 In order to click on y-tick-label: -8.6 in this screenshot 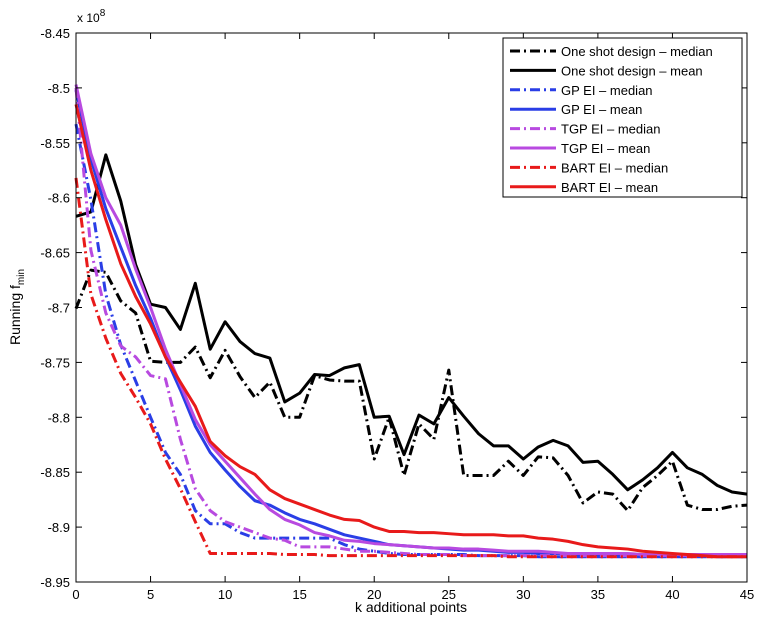, I will do `click(59, 198)`.